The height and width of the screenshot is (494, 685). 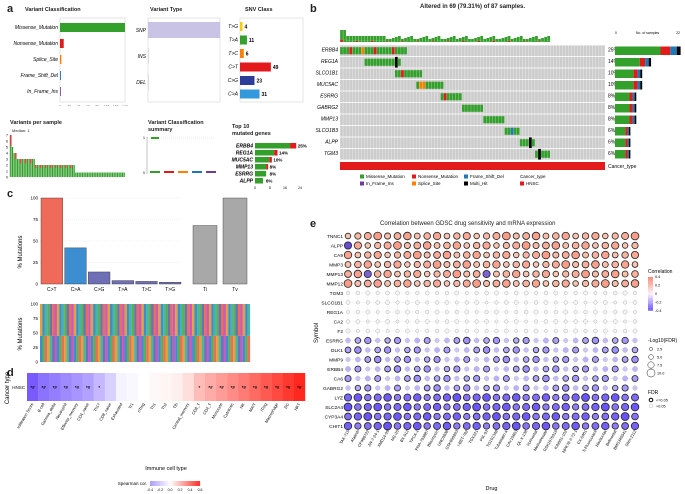 I want to click on onco-pct: 8%, so click(x=612, y=108).